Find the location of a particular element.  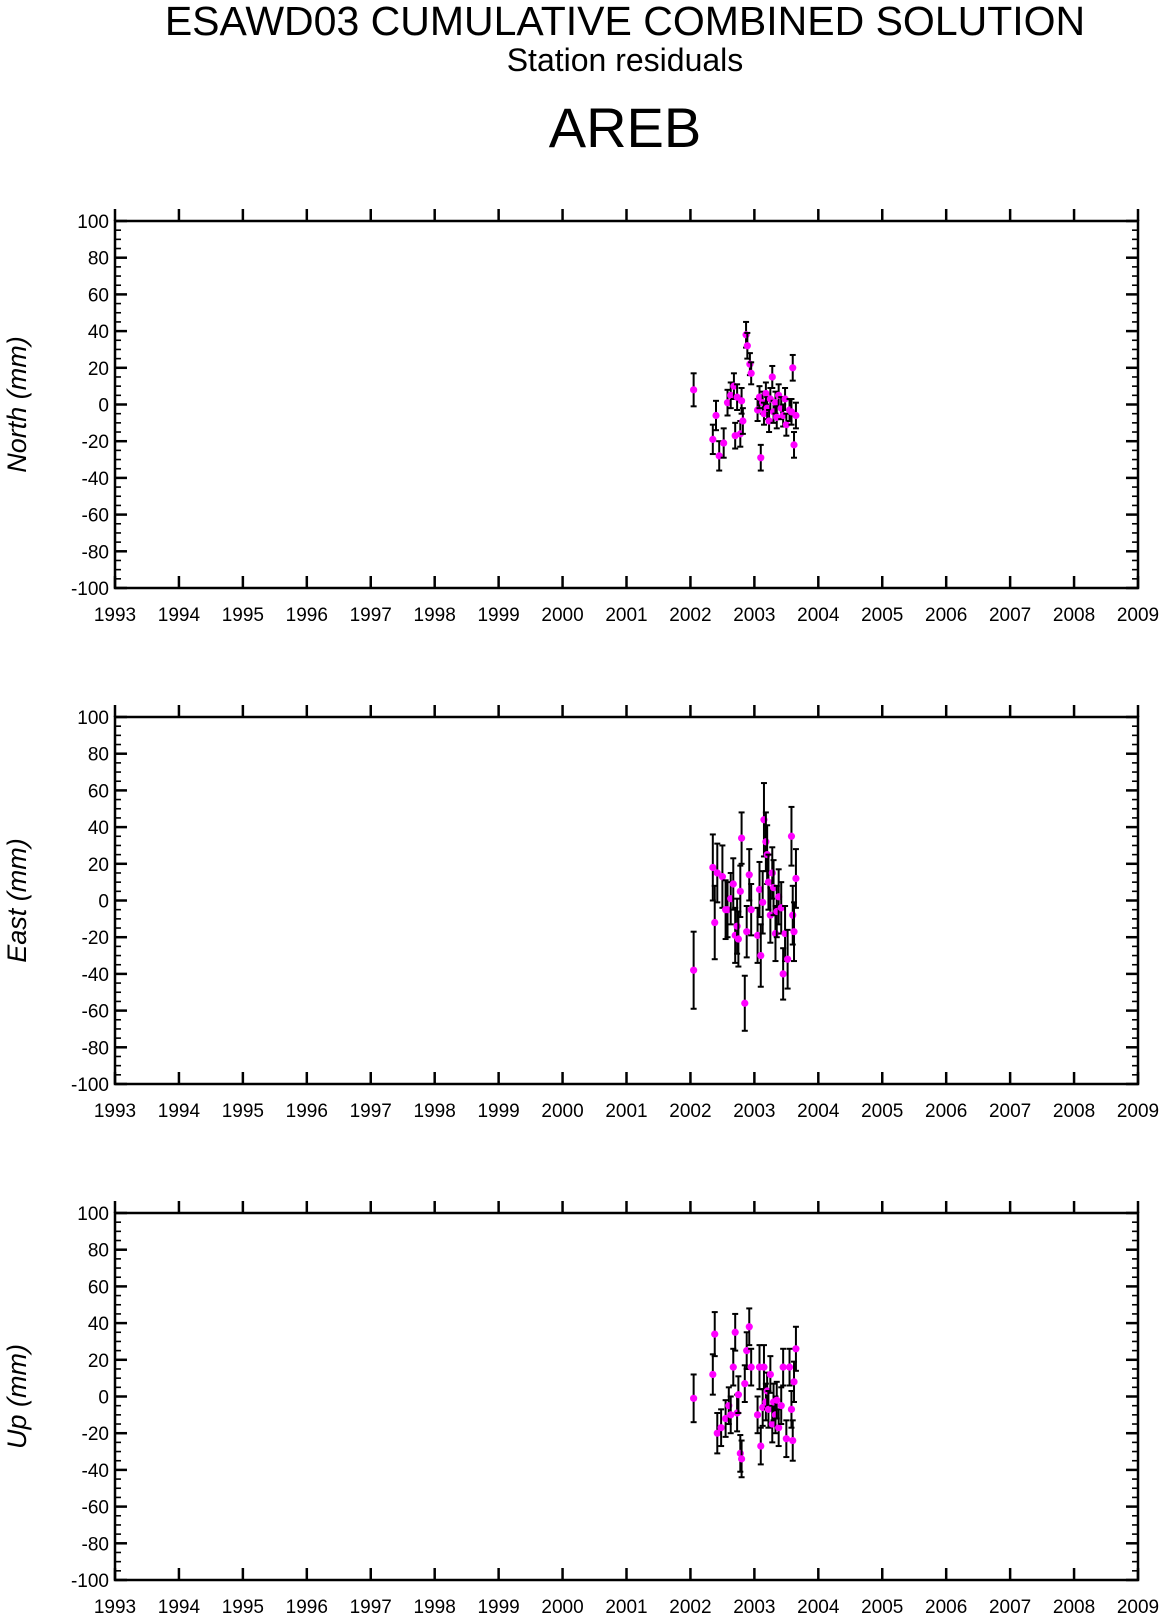

station-name: AREB is located at coordinates (625, 127).